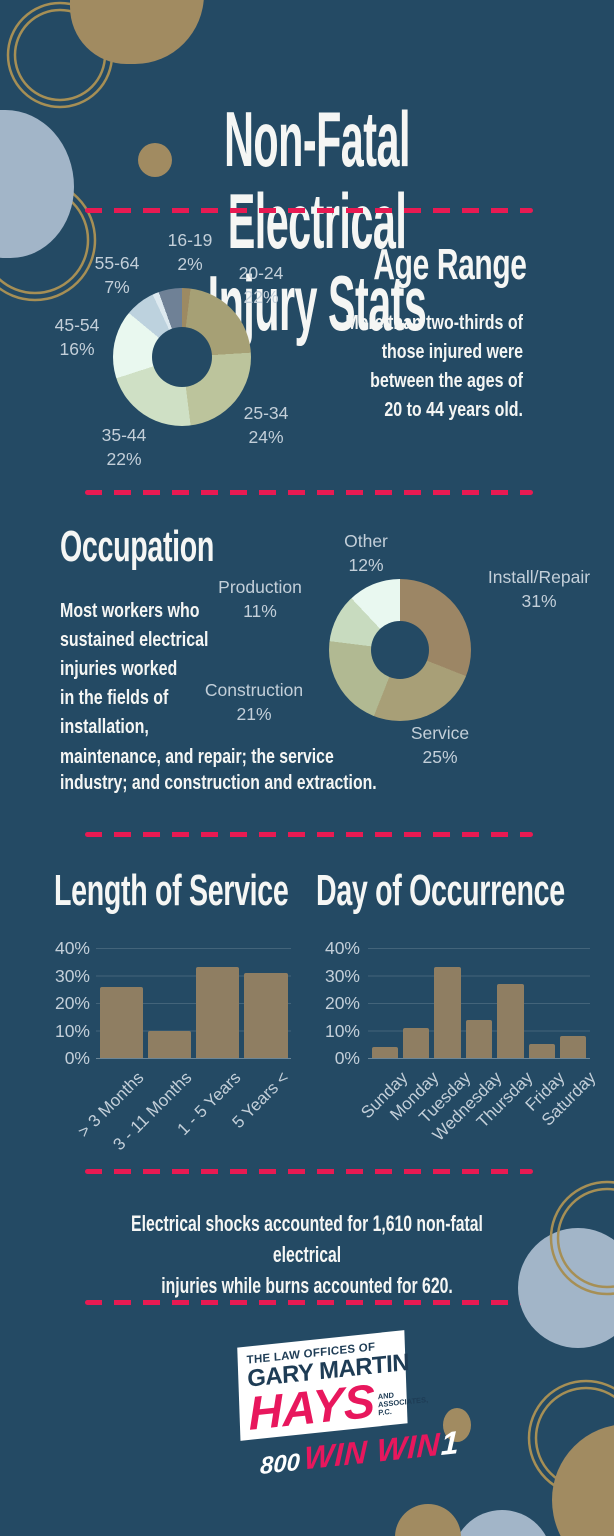 This screenshot has width=614, height=1536. What do you see at coordinates (266, 425) in the screenshot?
I see `age-label-25-34: 25-34 24%` at bounding box center [266, 425].